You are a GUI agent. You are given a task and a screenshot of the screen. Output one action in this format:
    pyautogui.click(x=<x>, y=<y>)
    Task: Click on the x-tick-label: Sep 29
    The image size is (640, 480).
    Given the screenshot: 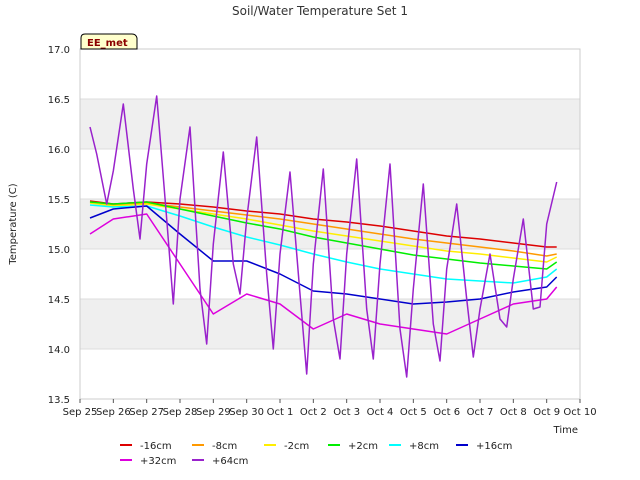 What is the action you would take?
    pyautogui.click(x=213, y=412)
    